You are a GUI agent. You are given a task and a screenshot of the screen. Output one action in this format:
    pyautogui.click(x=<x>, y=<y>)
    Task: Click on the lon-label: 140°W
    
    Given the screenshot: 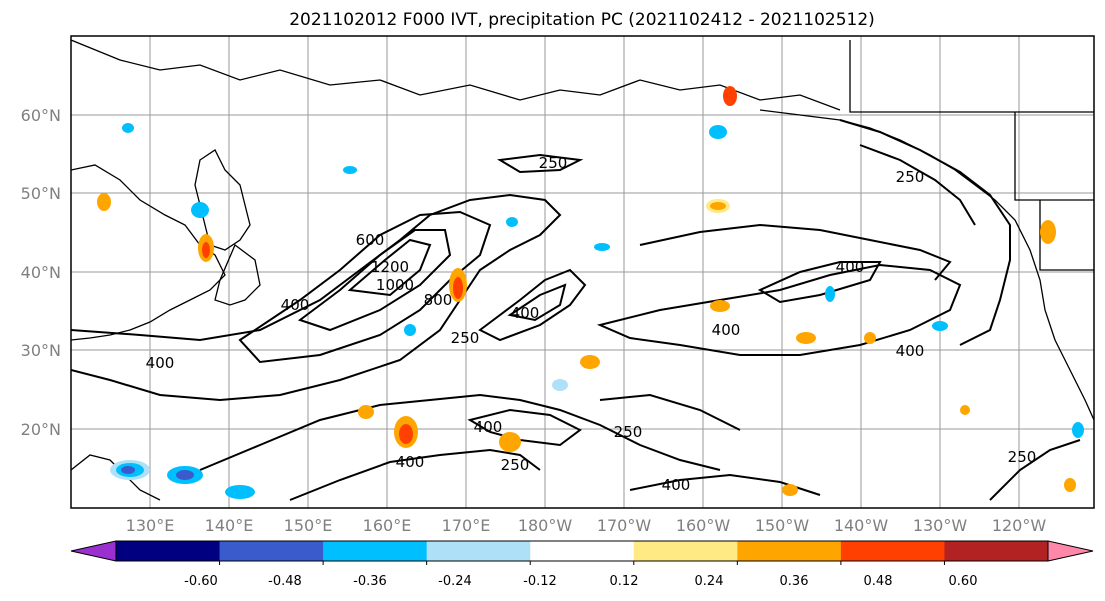 What is the action you would take?
    pyautogui.click(x=861, y=525)
    